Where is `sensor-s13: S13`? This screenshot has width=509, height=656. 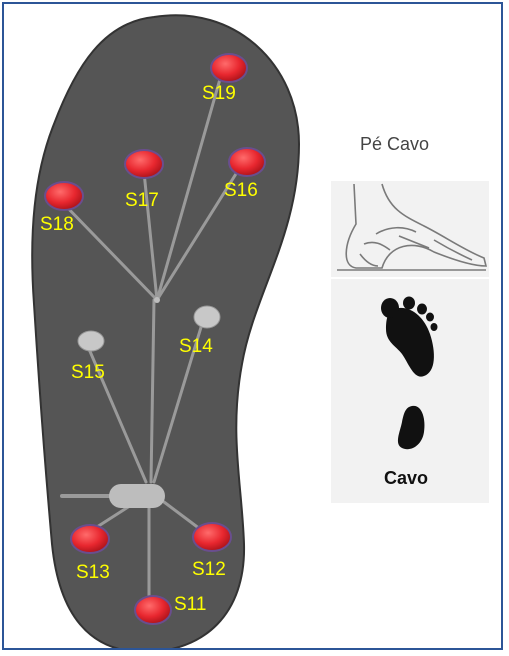 sensor-s13: S13 is located at coordinates (90, 553).